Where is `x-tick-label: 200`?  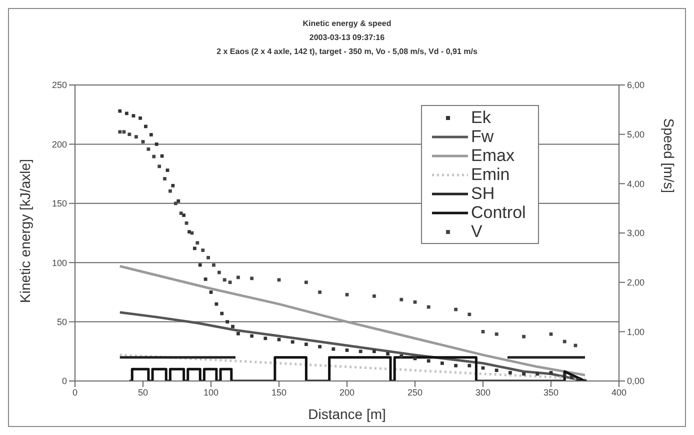 x-tick-label: 200 is located at coordinates (347, 392).